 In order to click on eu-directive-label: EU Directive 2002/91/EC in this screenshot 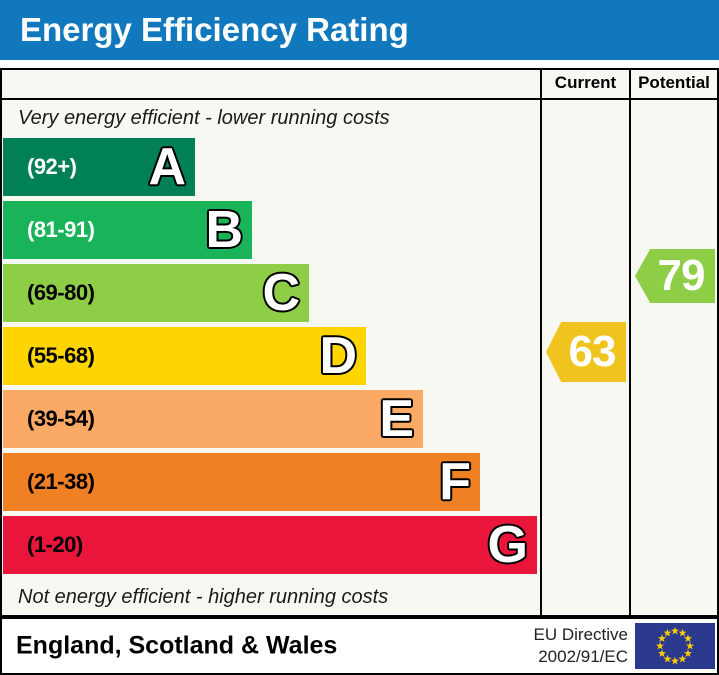, I will do `click(581, 646)`.